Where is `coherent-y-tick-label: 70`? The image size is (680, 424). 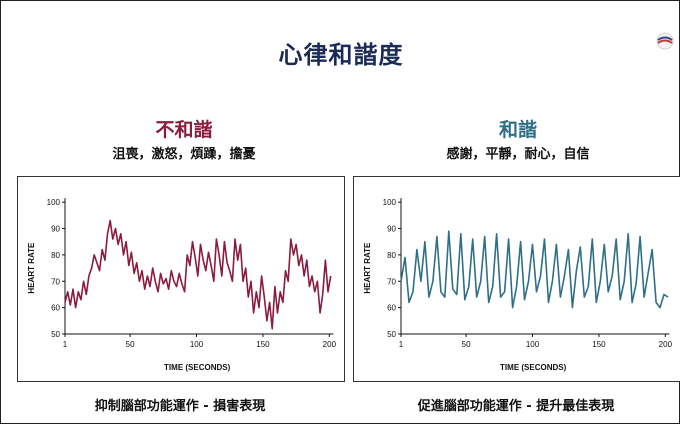
coherent-y-tick-label: 70 is located at coordinates (391, 281).